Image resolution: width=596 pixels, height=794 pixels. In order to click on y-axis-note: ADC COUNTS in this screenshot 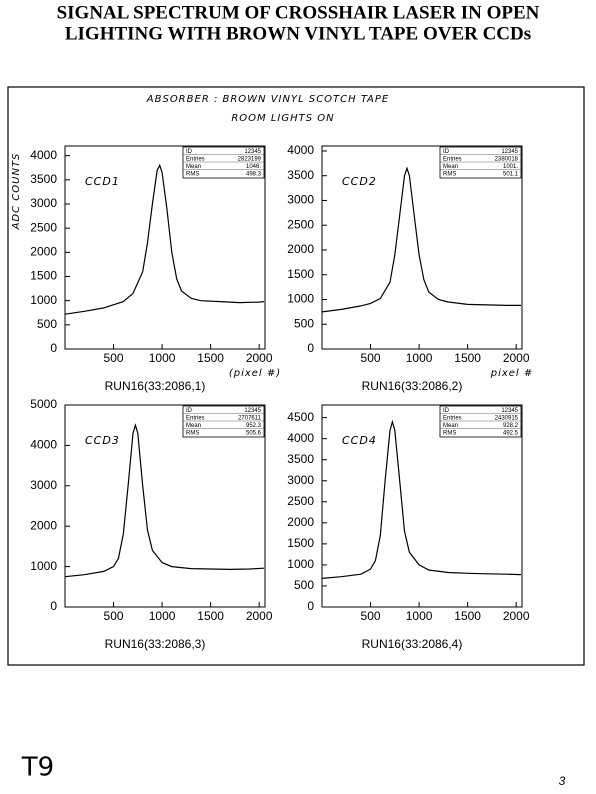, I will do `click(16, 192)`.